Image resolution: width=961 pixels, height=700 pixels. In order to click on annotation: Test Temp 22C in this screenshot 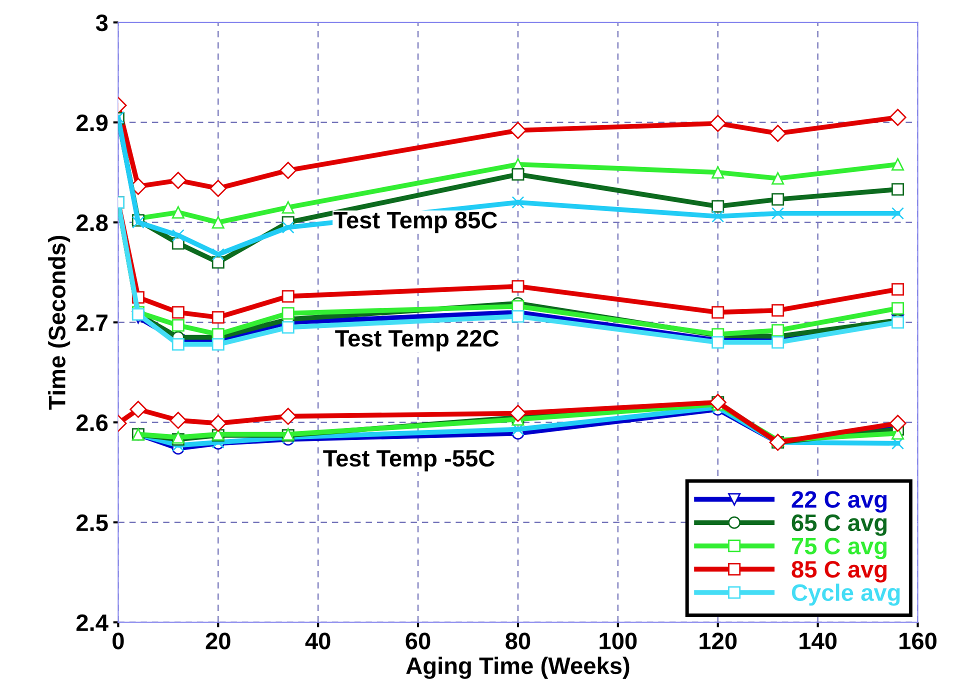, I will do `click(417, 341)`.